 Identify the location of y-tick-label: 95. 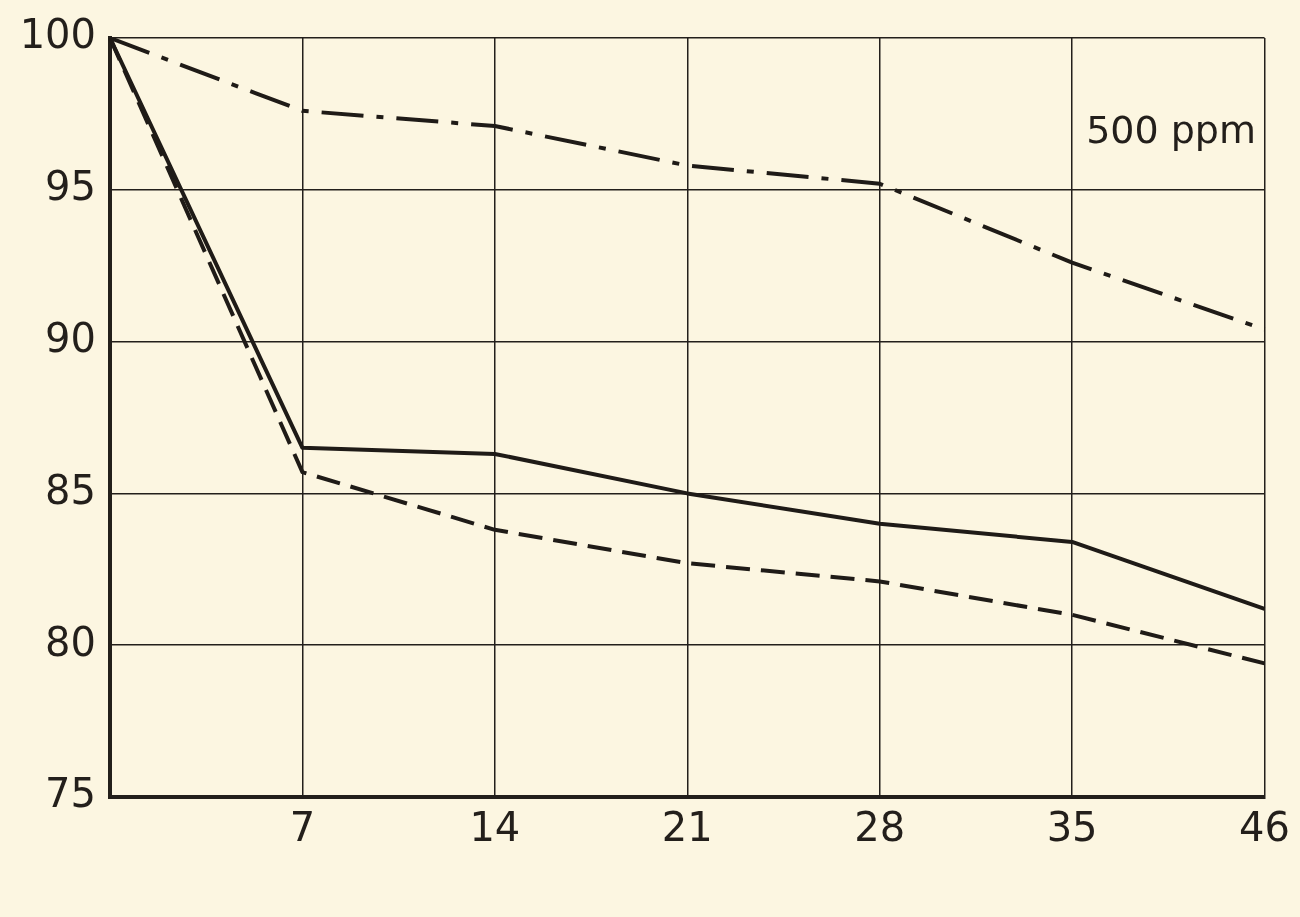
(70, 186).